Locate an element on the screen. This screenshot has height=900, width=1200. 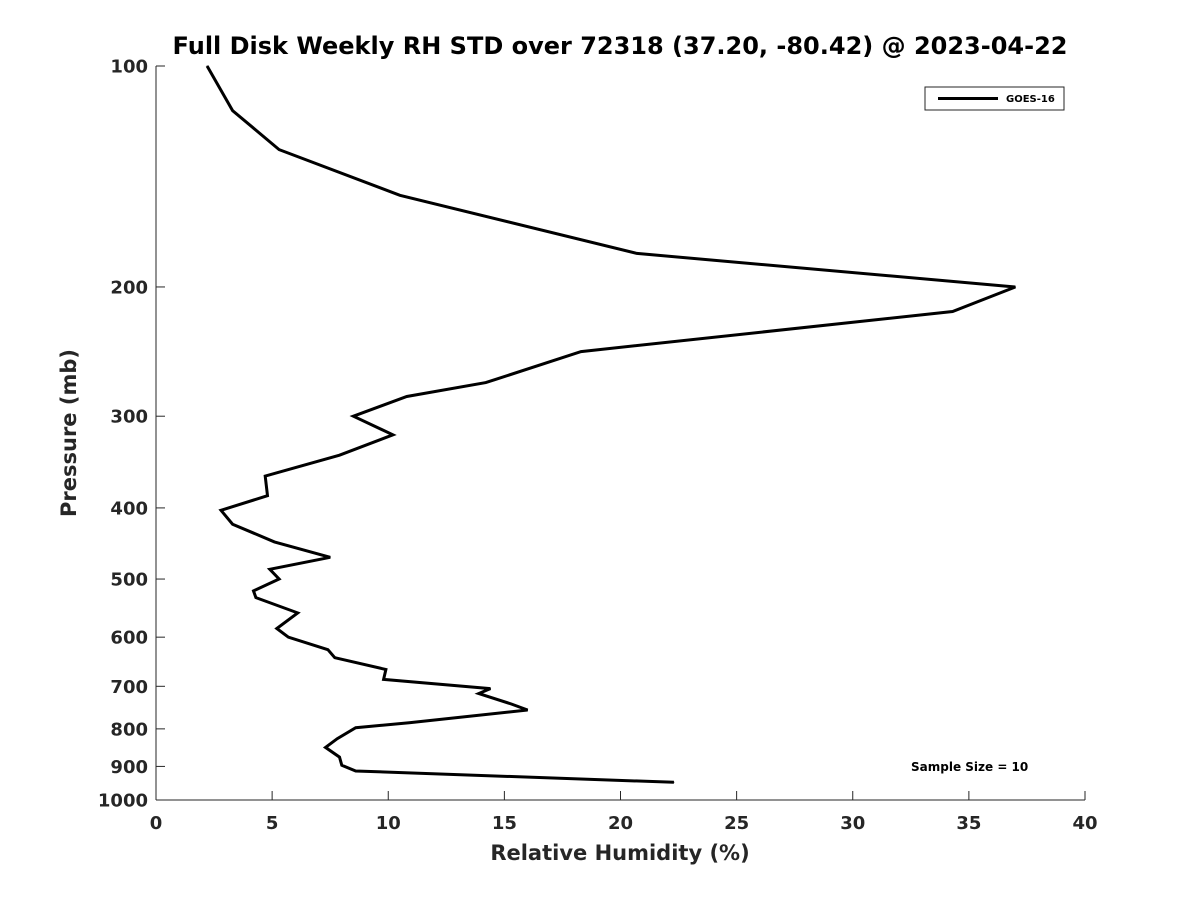
y-axis-ticks: 100 200 300 400 500 600 700 800 900 1000 is located at coordinates (131, 434).